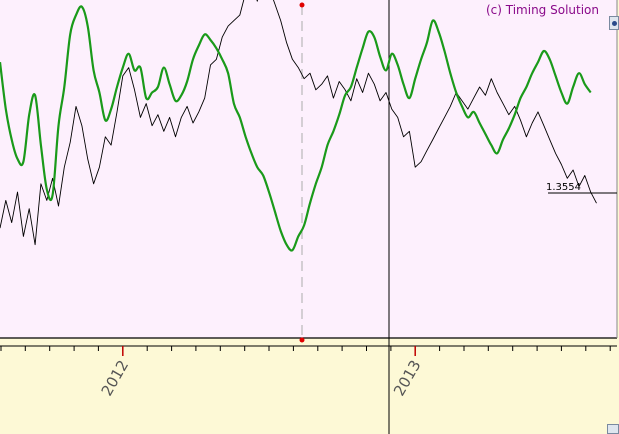  I want to click on settings-icon, so click(614, 23).